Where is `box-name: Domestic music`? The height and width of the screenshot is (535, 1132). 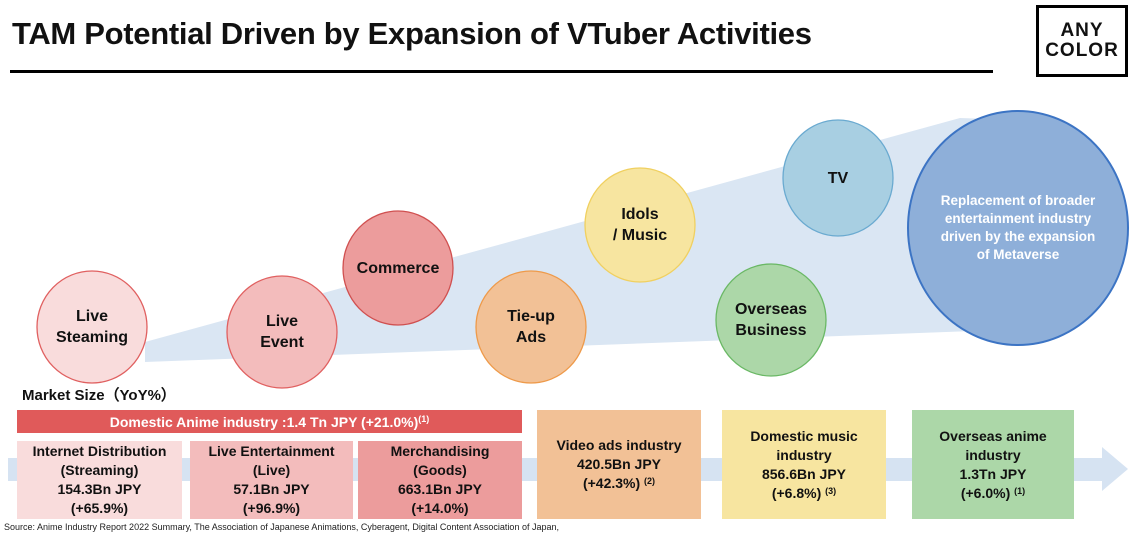 box-name: Domestic music is located at coordinates (804, 435).